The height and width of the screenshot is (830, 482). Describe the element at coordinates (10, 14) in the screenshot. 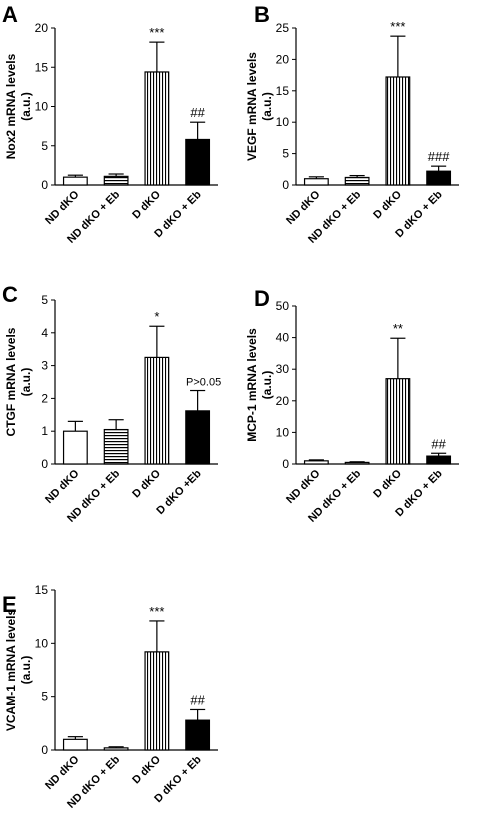

I see `panel-letter: A` at that location.